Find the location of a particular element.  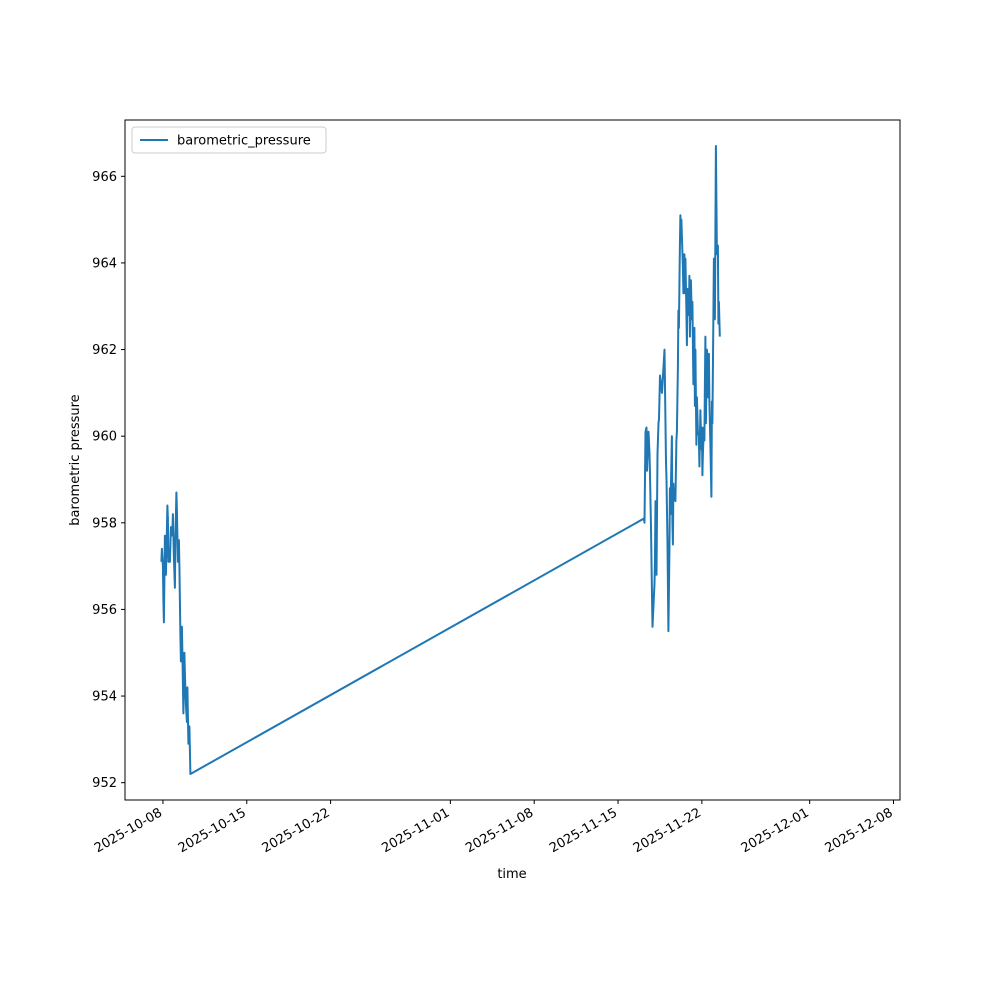

legend-box is located at coordinates (229, 140).